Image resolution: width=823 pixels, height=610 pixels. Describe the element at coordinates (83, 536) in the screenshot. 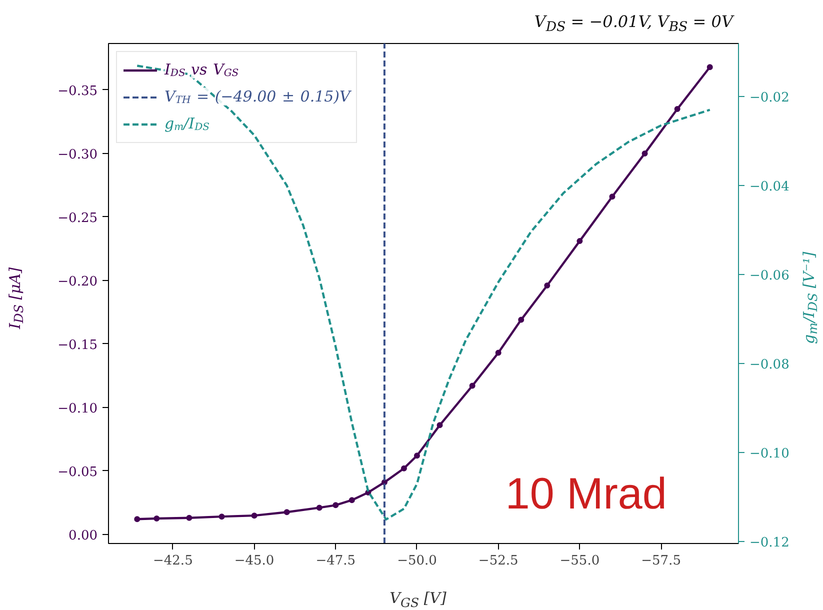

I see `y-tick-label: 0.00` at that location.